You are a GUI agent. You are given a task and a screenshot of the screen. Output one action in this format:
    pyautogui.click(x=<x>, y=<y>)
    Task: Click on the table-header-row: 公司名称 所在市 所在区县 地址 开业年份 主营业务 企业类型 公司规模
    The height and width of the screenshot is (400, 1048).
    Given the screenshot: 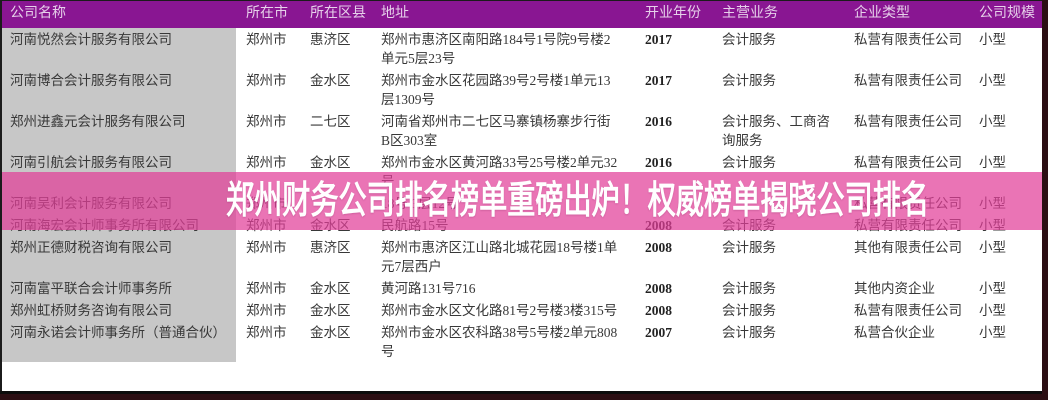 What is the action you would take?
    pyautogui.click(x=521, y=14)
    